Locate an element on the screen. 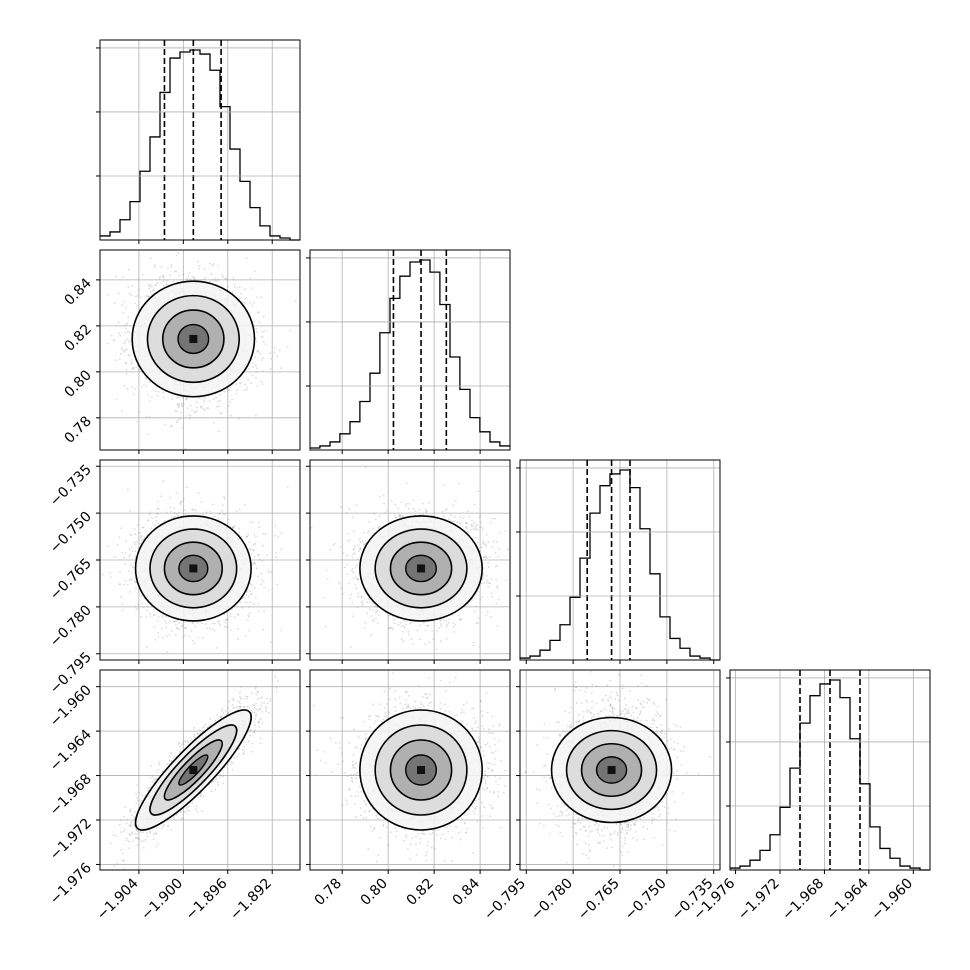  y-tick-label: 0.84 is located at coordinates (77, 291).